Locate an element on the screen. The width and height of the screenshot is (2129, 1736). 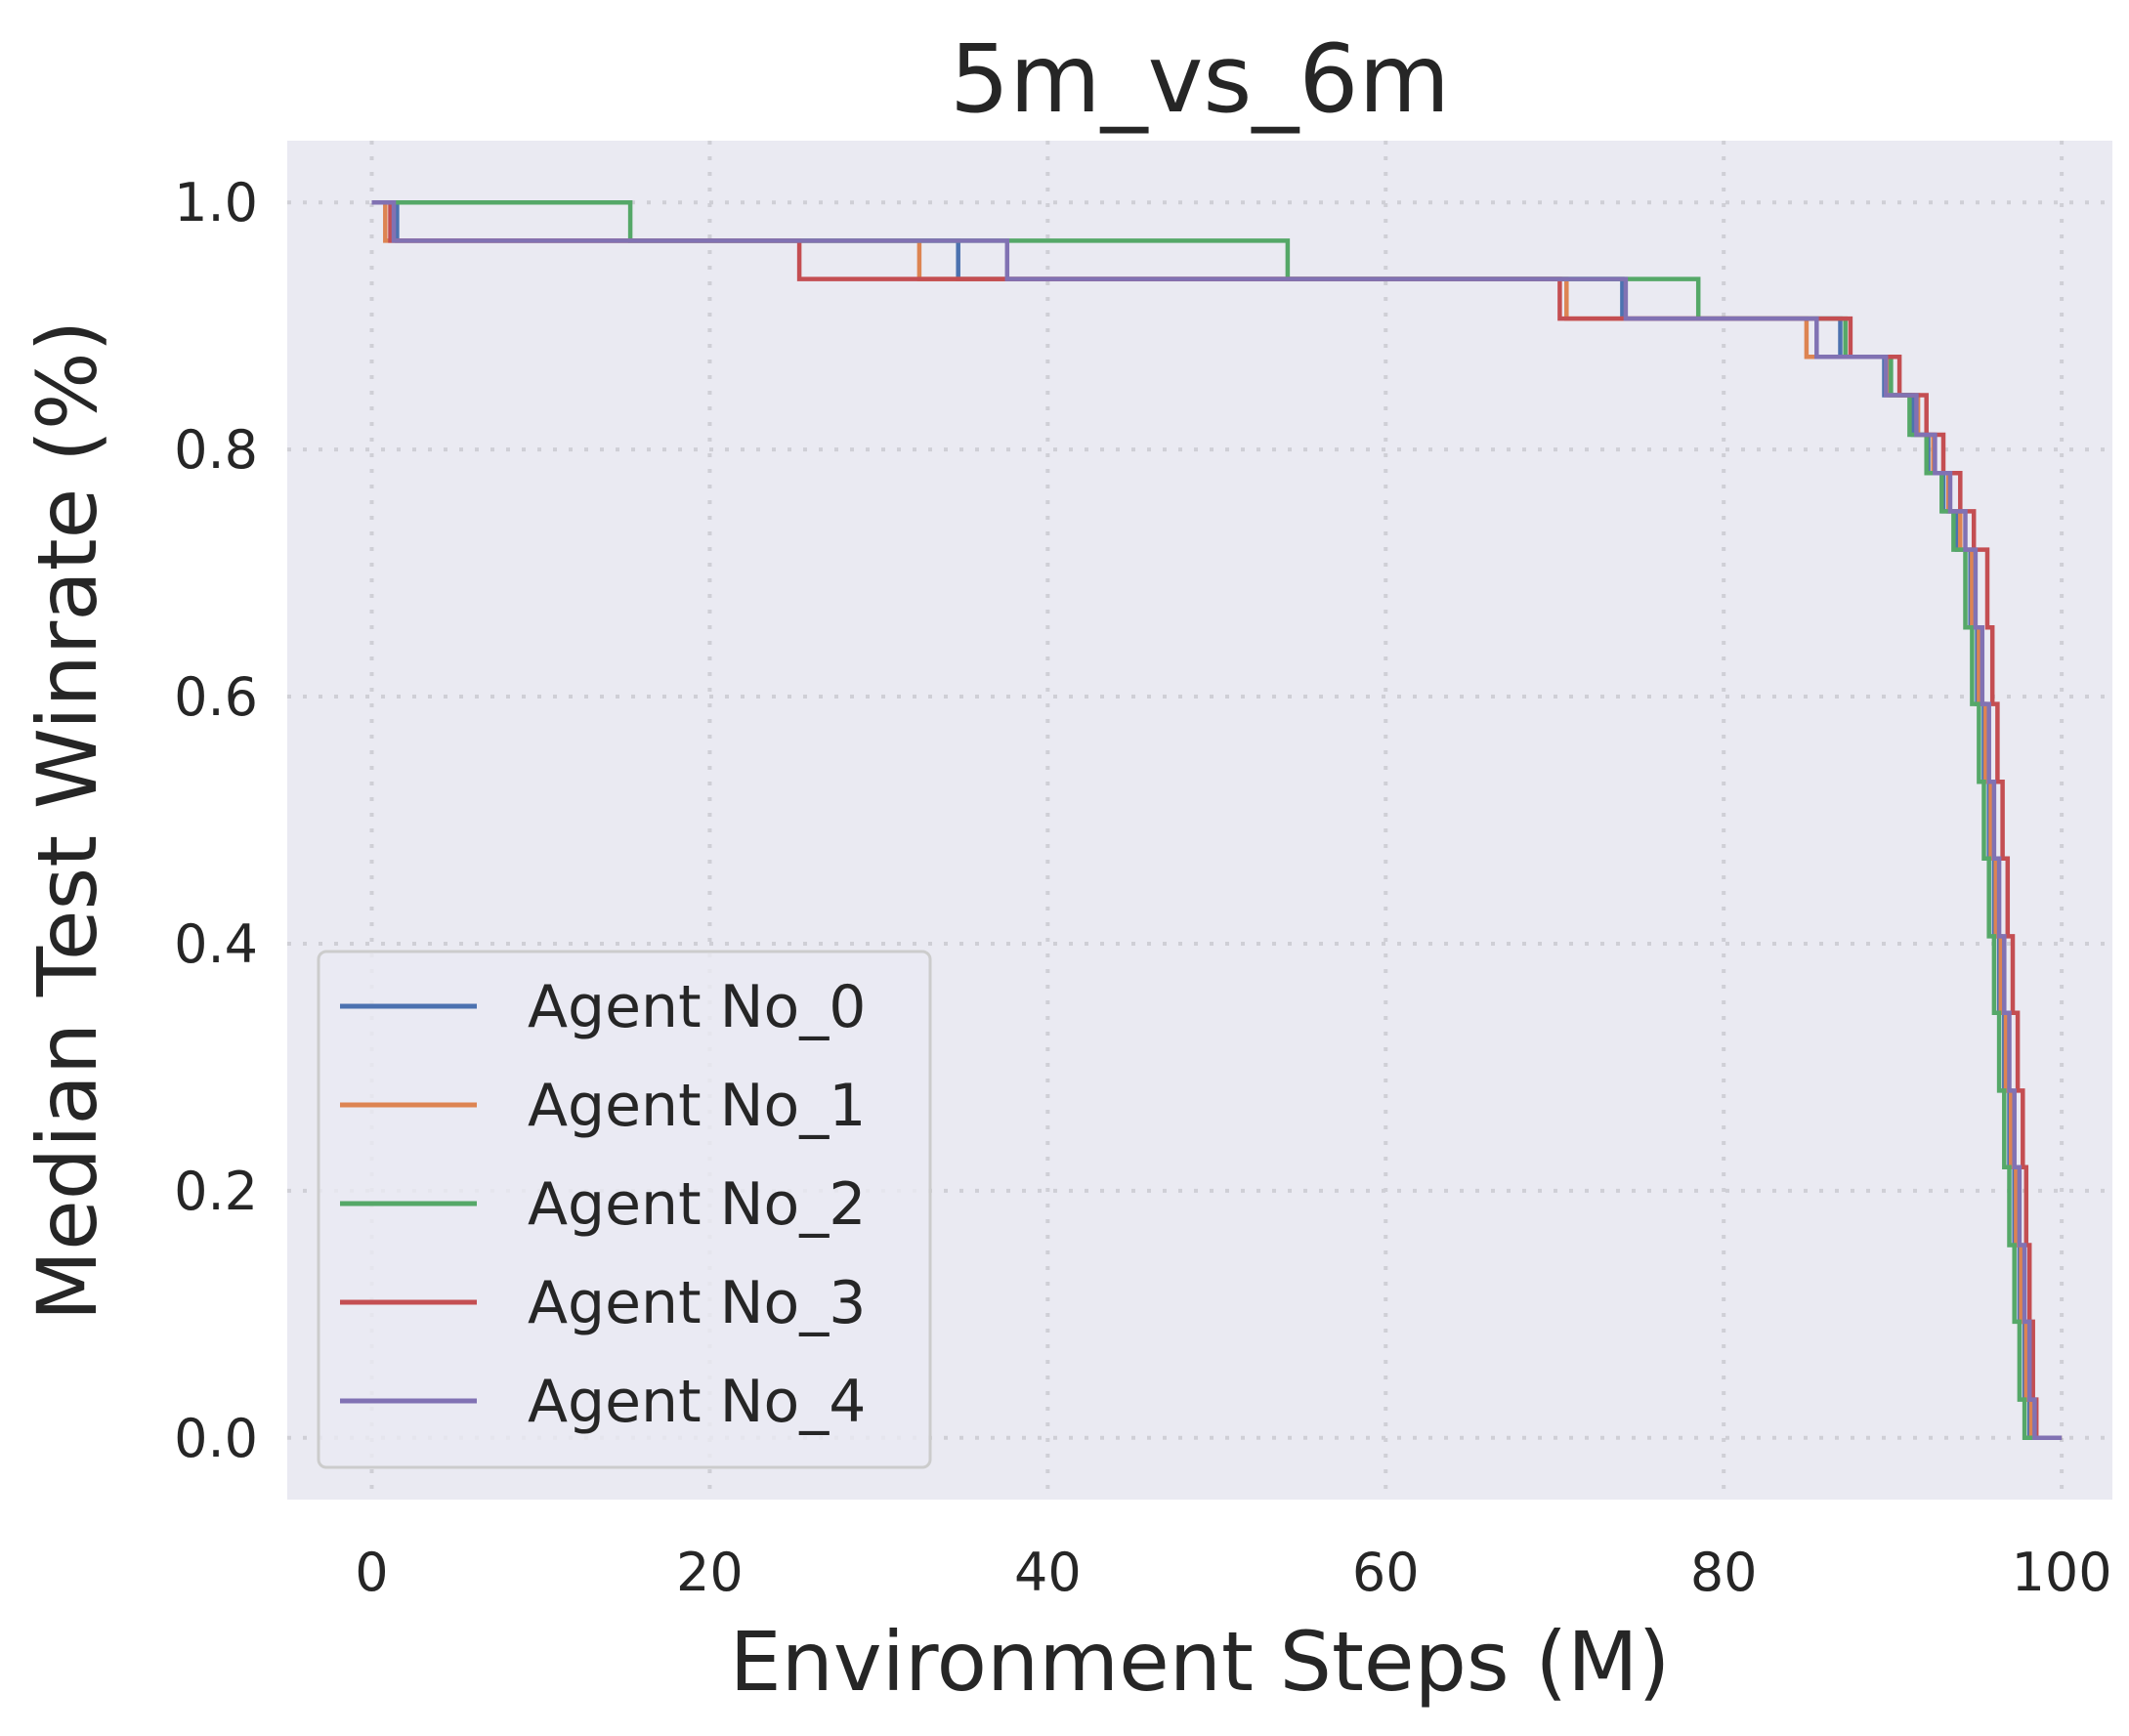
legend-label-3: Agent No_3 is located at coordinates (697, 1303).